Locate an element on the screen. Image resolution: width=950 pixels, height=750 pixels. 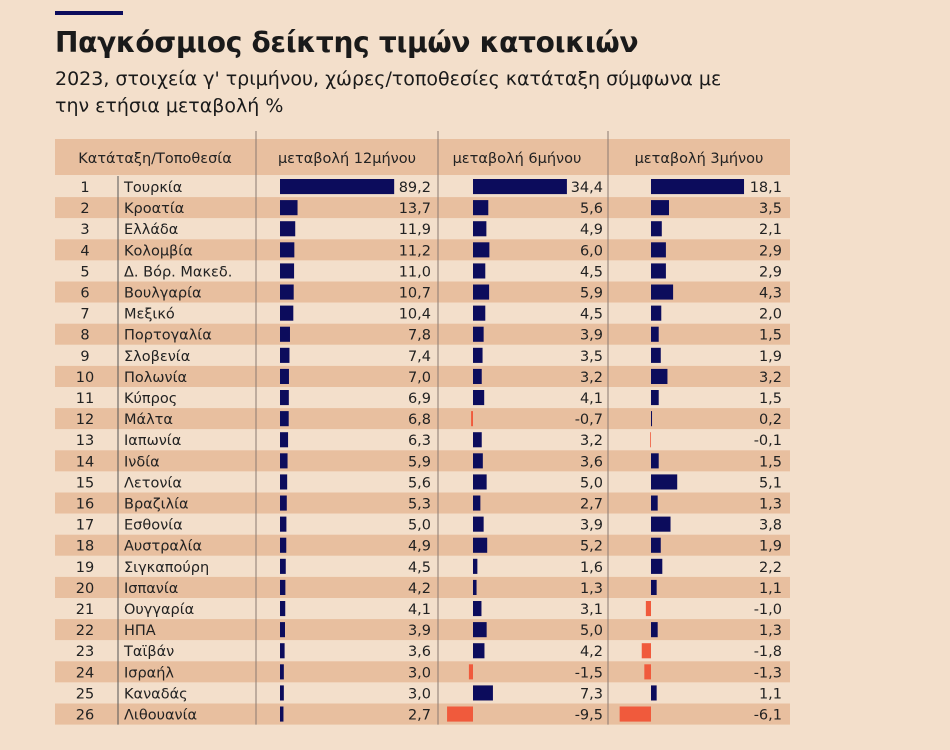
rank-cell: 15 is located at coordinates (85, 483).